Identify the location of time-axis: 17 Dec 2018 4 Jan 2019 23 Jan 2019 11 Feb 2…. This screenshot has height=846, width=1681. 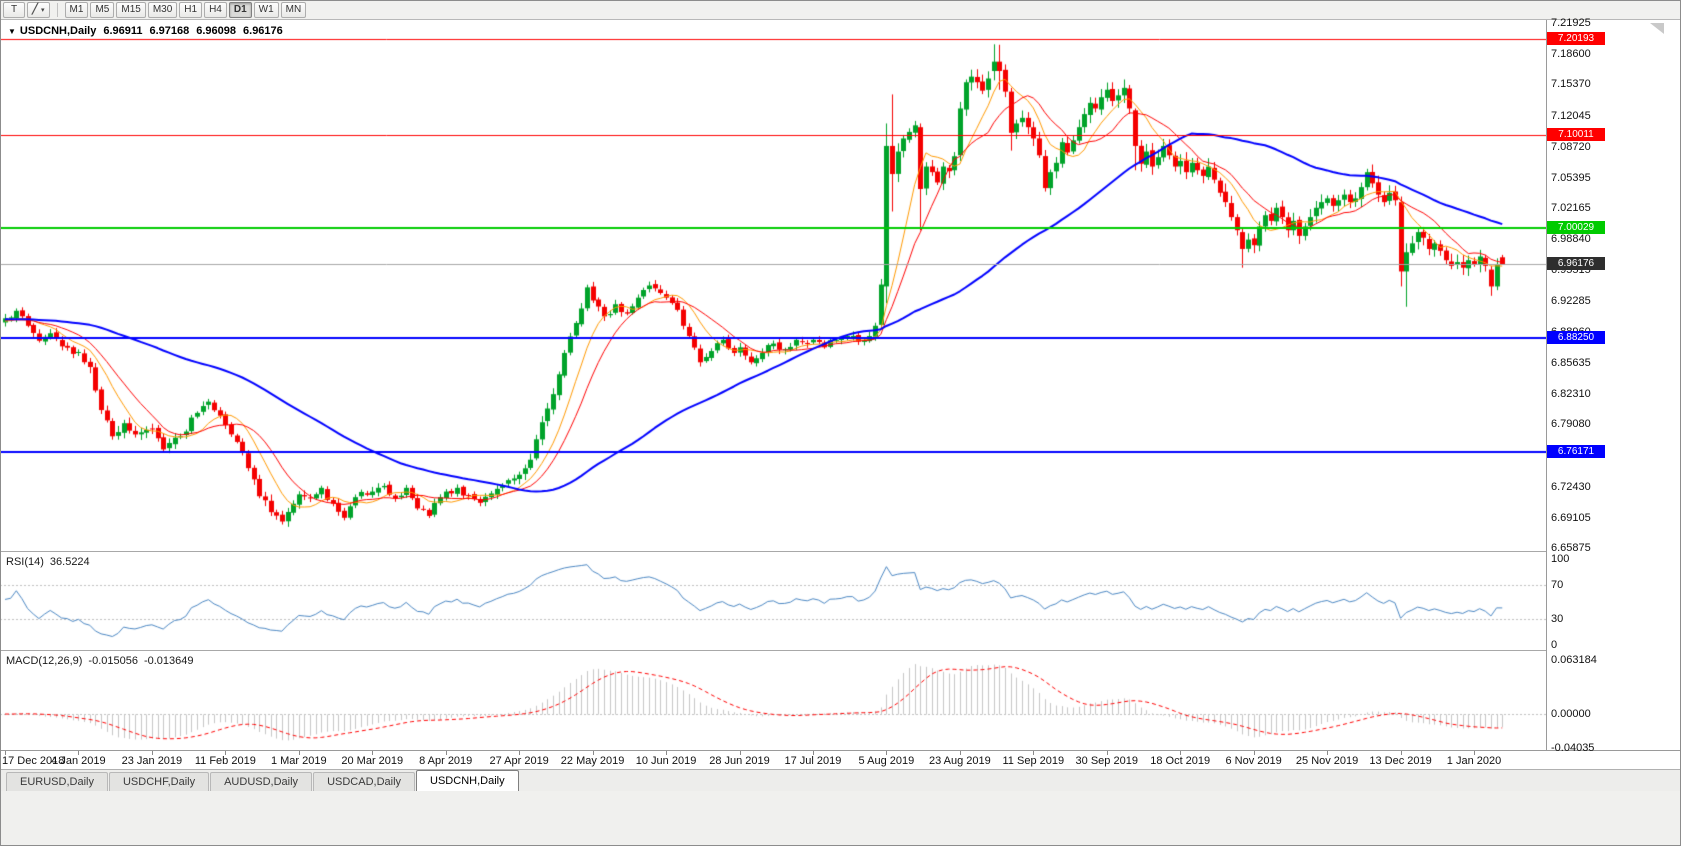
(840, 759).